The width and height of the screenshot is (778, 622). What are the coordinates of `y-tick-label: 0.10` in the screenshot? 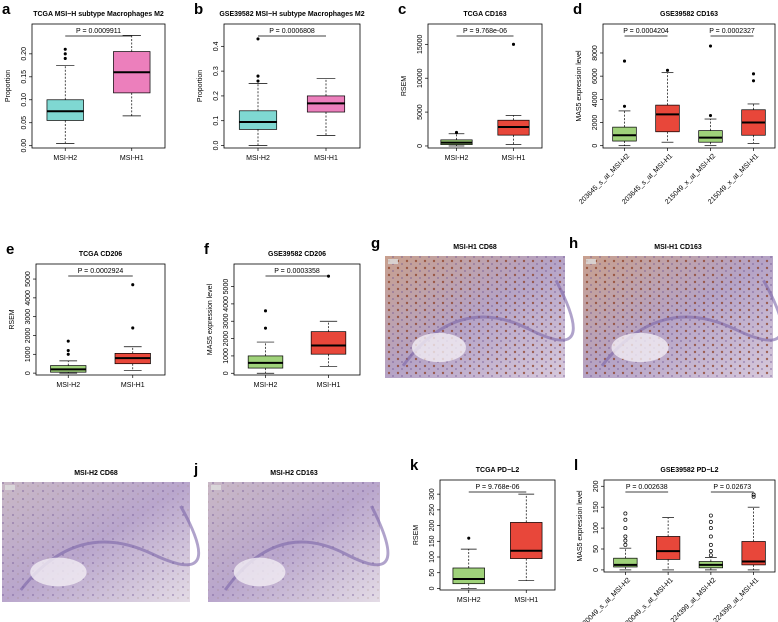 It's located at (24, 100).